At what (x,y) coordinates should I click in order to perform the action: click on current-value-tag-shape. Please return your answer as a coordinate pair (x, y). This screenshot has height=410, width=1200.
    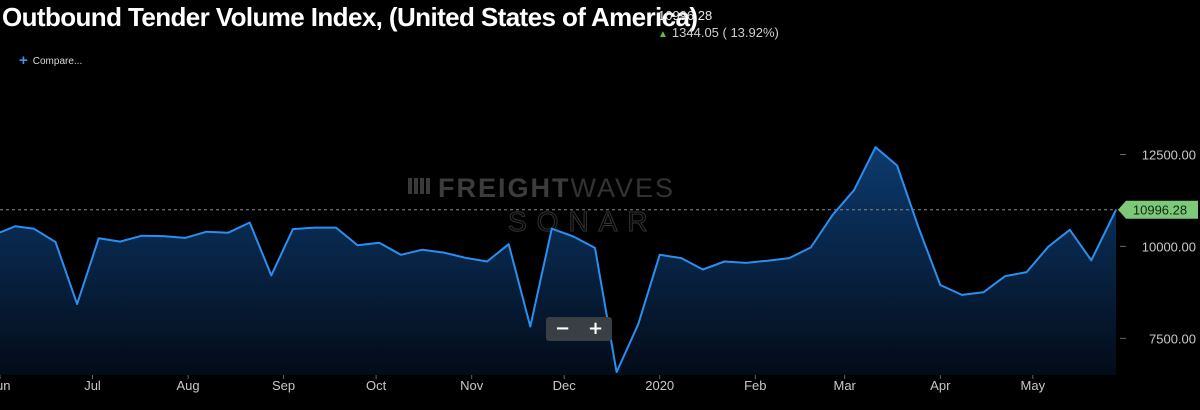
    Looking at the image, I should click on (1158, 209).